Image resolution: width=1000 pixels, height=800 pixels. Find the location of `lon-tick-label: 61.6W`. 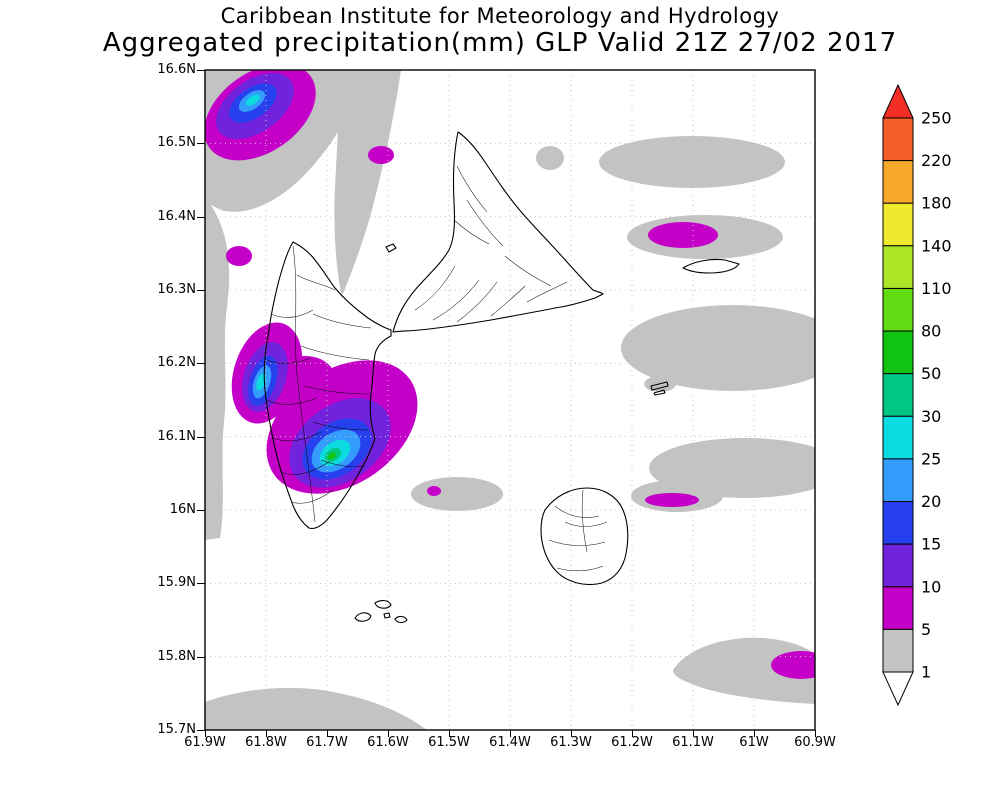

lon-tick-label: 61.6W is located at coordinates (388, 742).